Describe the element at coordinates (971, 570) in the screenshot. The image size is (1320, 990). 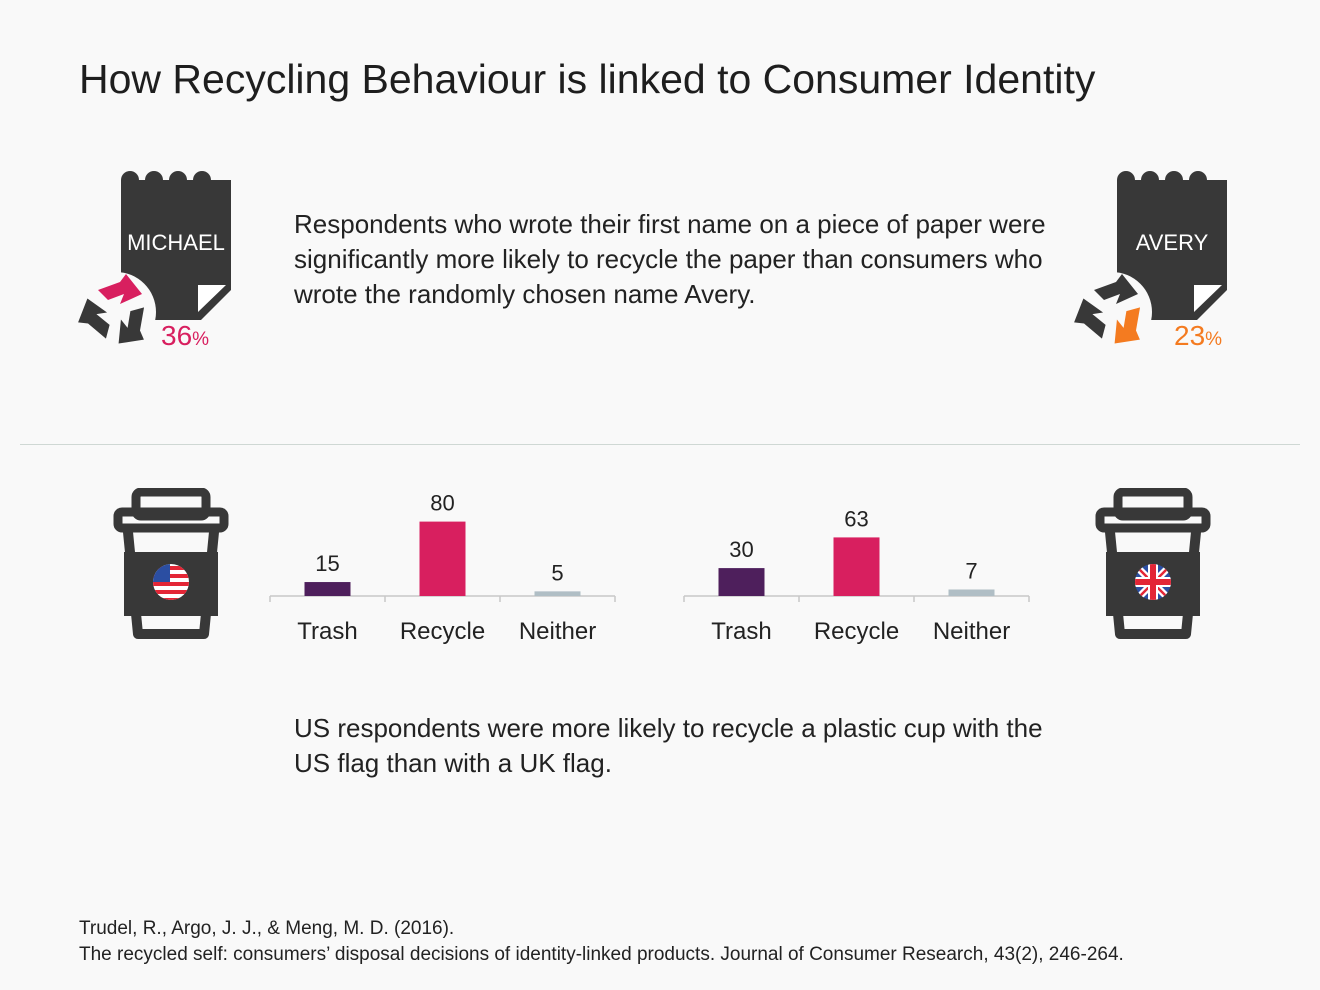
I see `bar-value-label: 7` at that location.